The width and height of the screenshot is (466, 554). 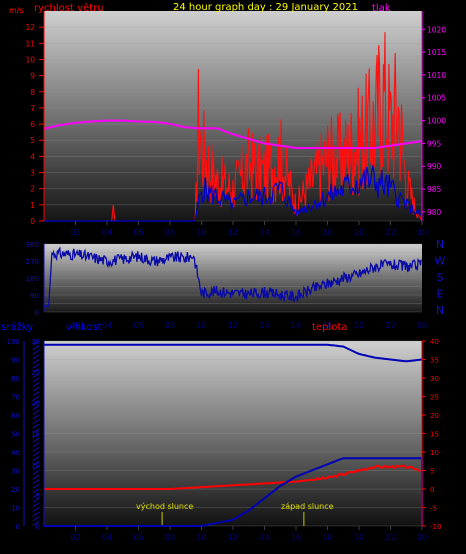 What do you see at coordinates (434, 361) in the screenshot?
I see `temperature-tick-label: 35` at bounding box center [434, 361].